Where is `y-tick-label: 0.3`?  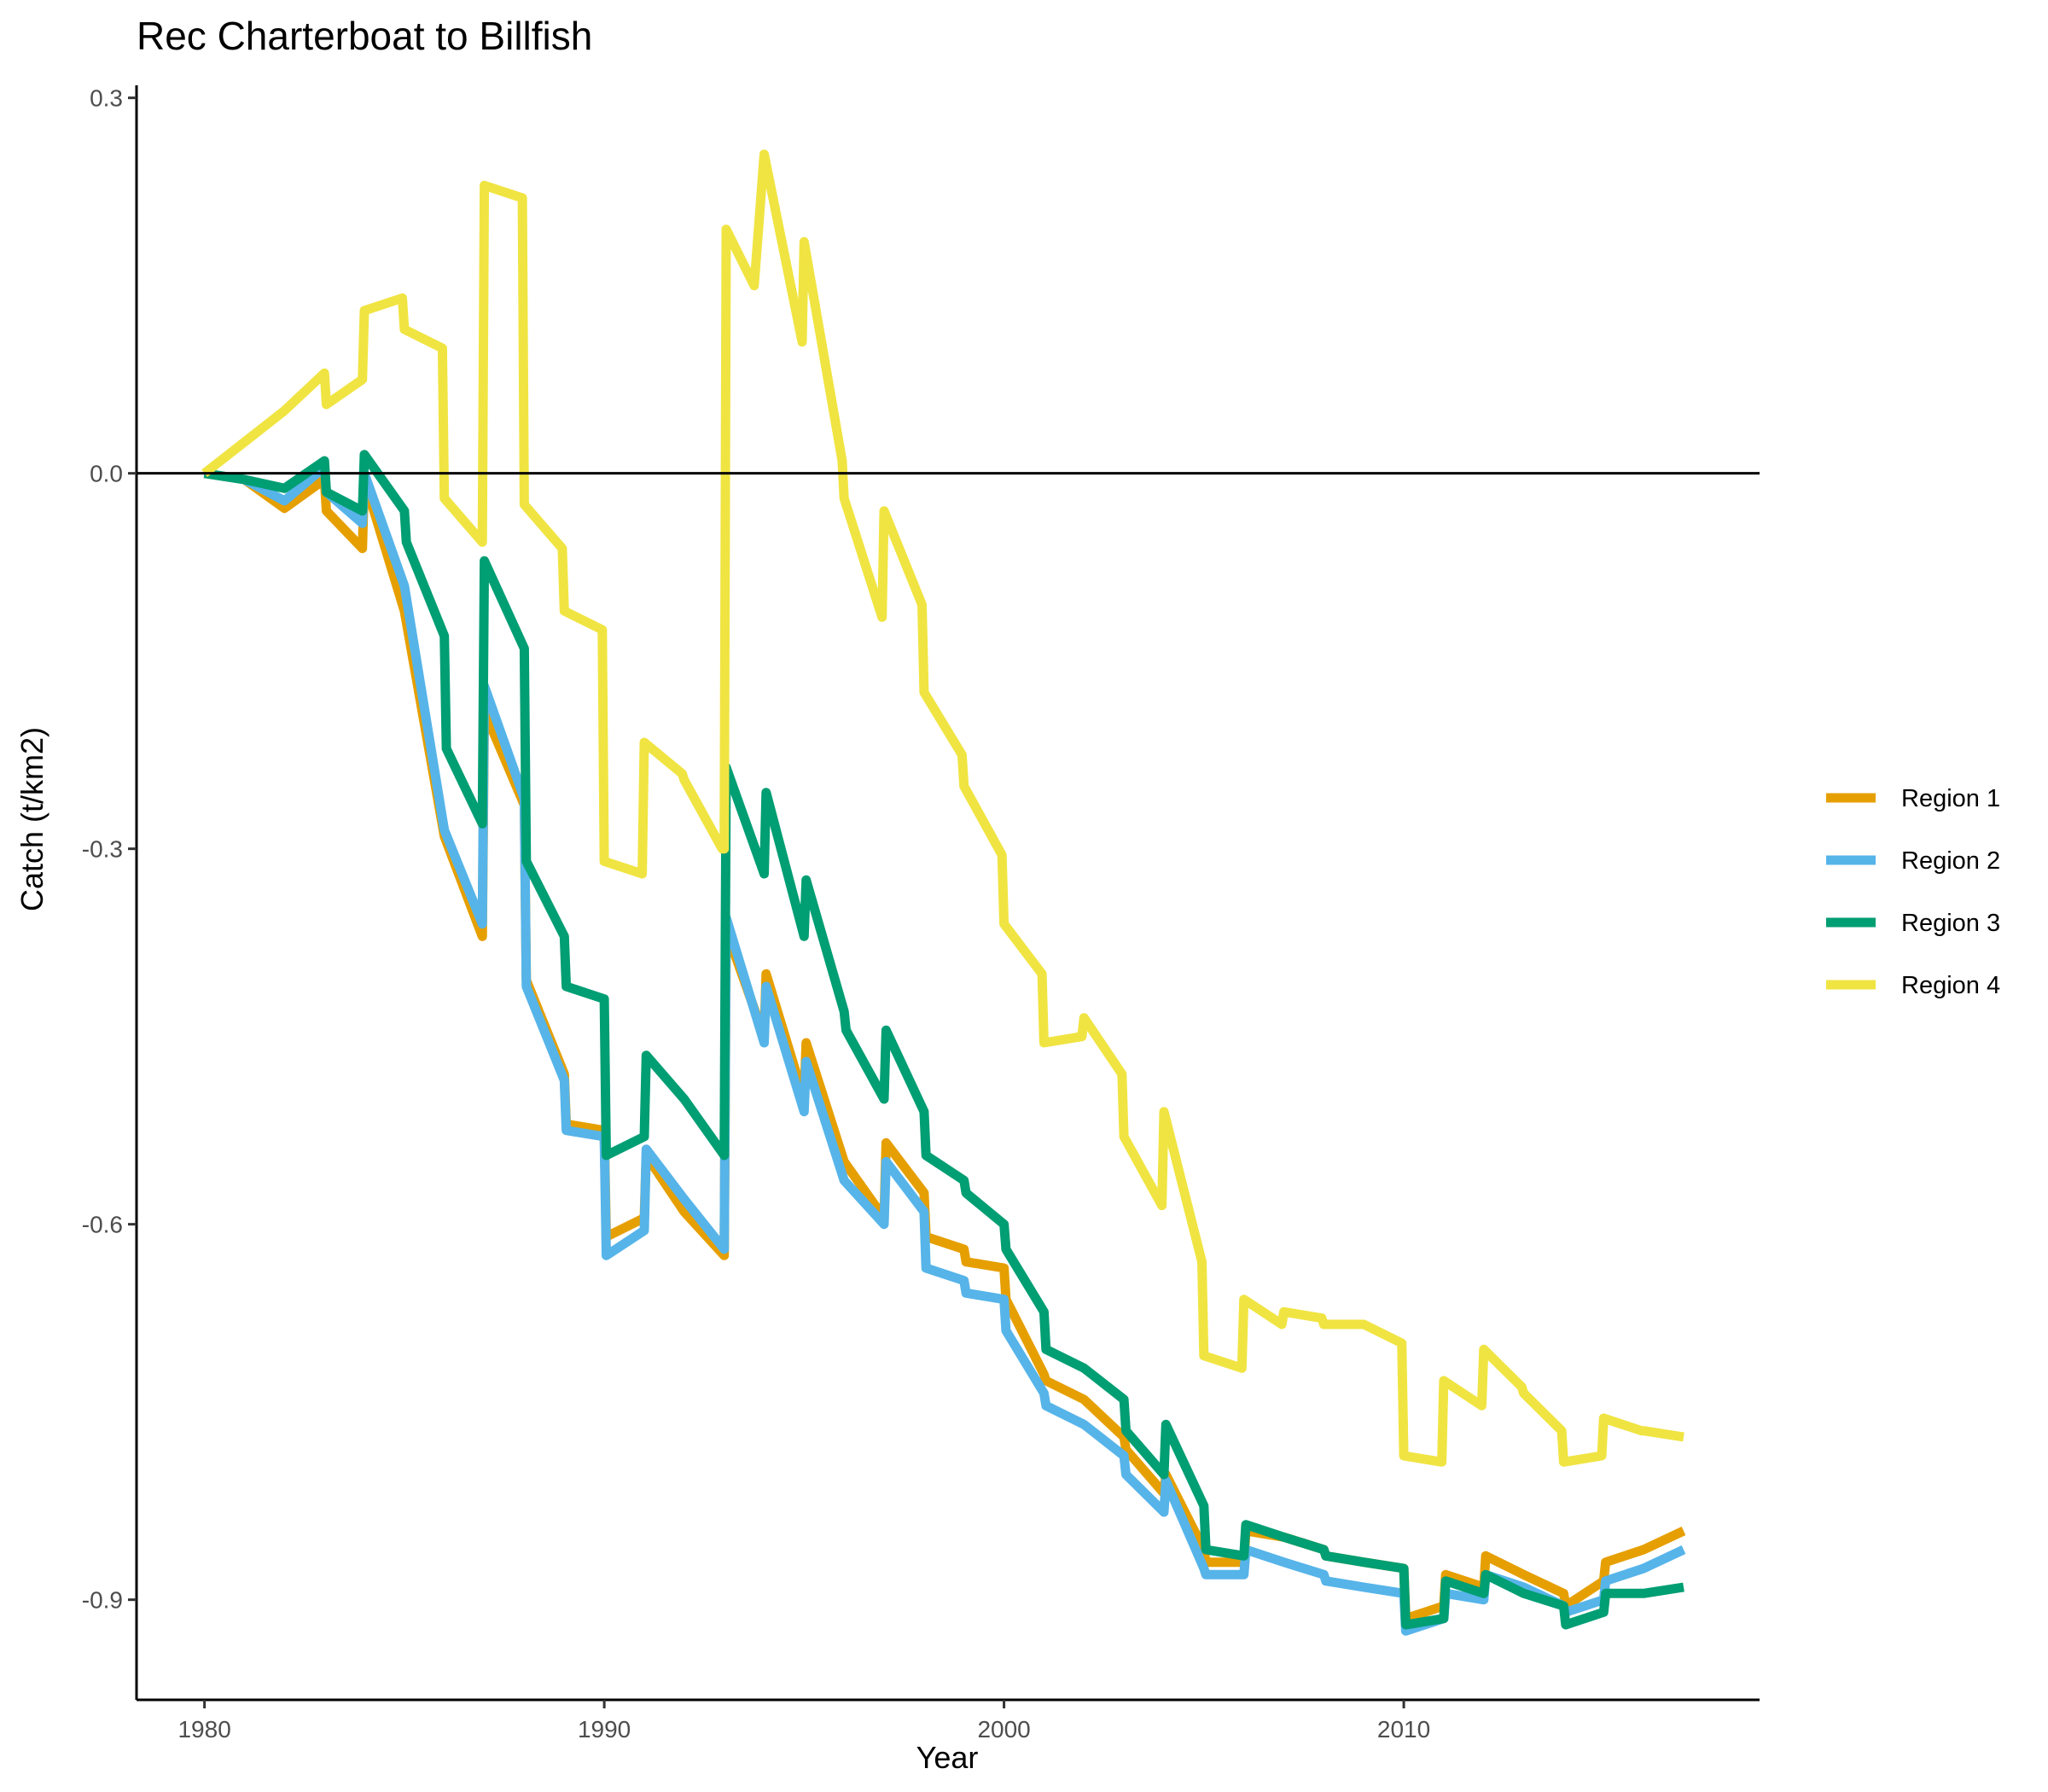 y-tick-label: 0.3 is located at coordinates (106, 98).